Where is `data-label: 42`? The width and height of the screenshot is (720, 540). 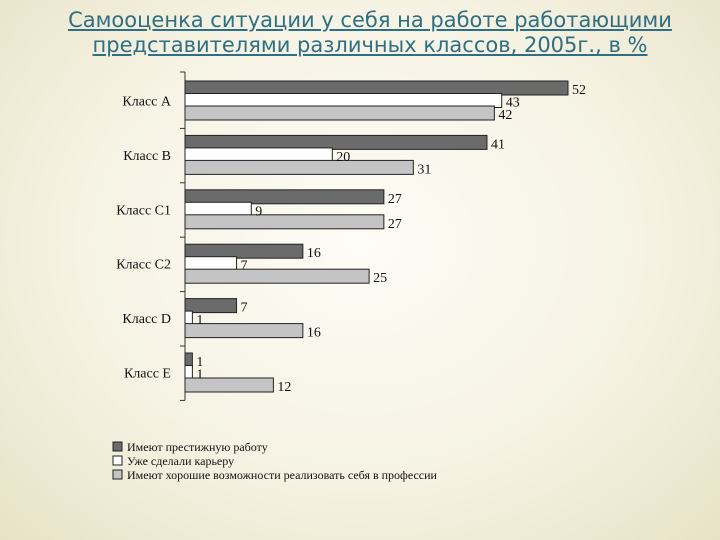 data-label: 42 is located at coordinates (505, 115).